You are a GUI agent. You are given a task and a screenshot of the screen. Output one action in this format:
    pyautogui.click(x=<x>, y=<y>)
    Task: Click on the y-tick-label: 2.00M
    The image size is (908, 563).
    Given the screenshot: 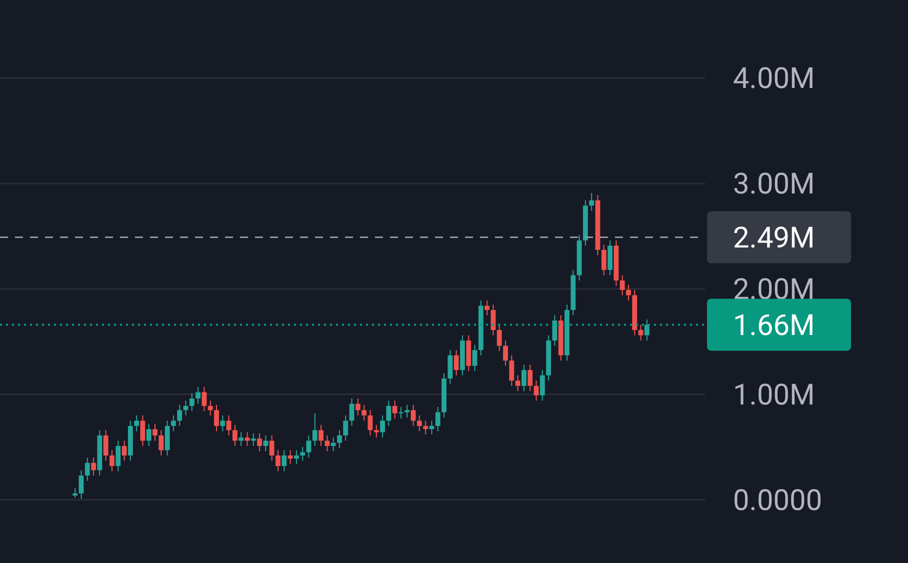 What is the action you would take?
    pyautogui.click(x=774, y=290)
    